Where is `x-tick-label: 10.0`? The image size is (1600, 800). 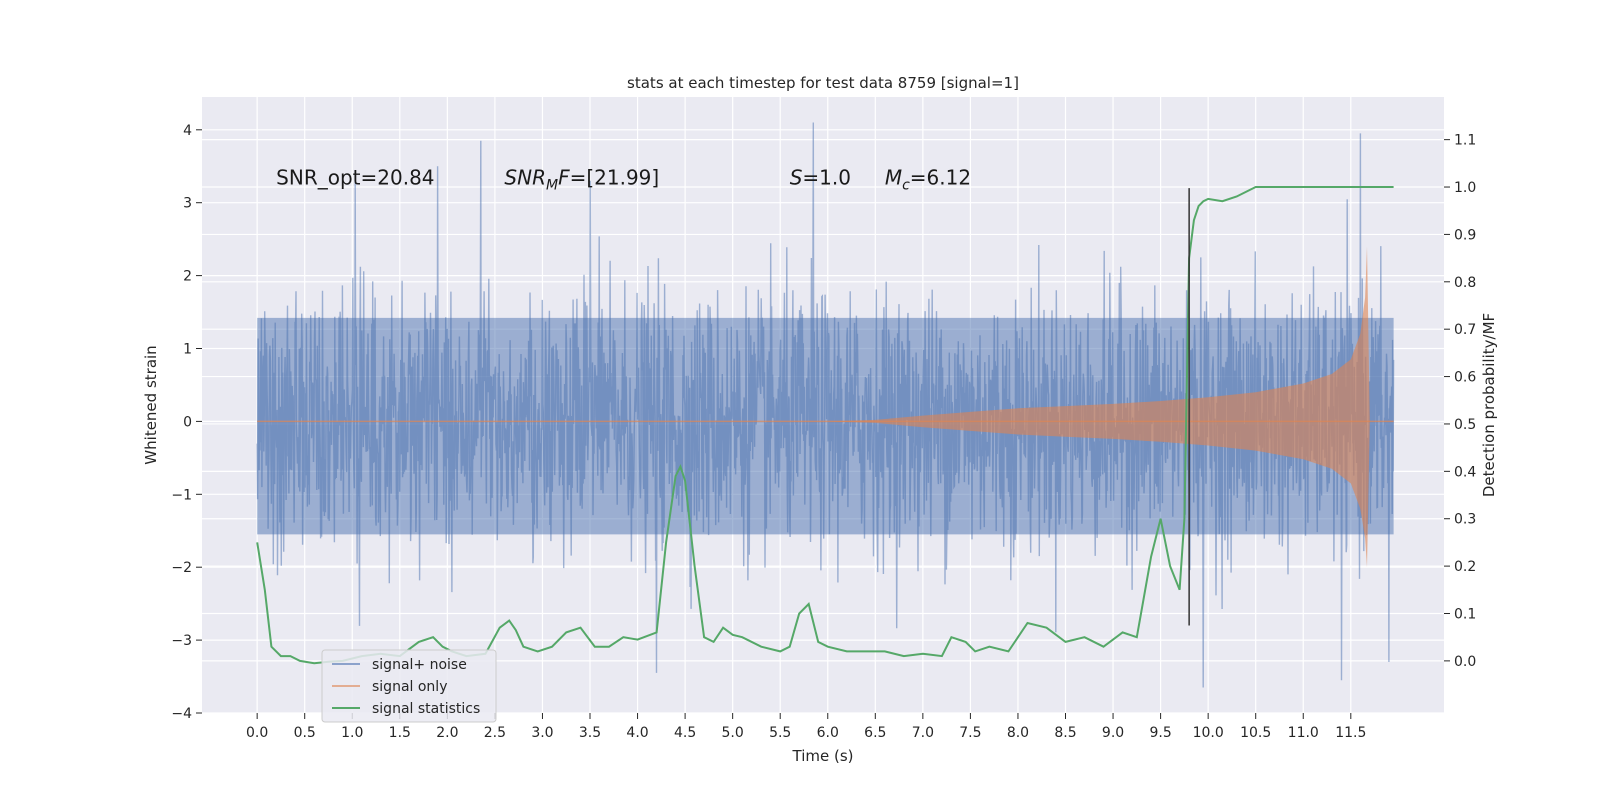
x-tick-label: 10.0 is located at coordinates (1208, 733).